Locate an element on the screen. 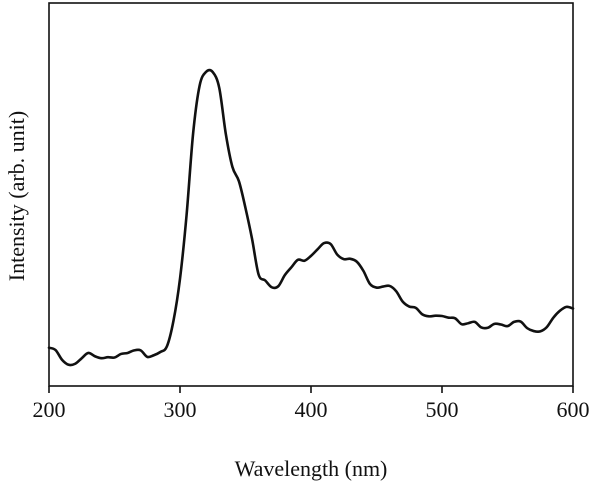 This screenshot has width=597, height=490. x-tick-label-200: 200 is located at coordinates (49, 409).